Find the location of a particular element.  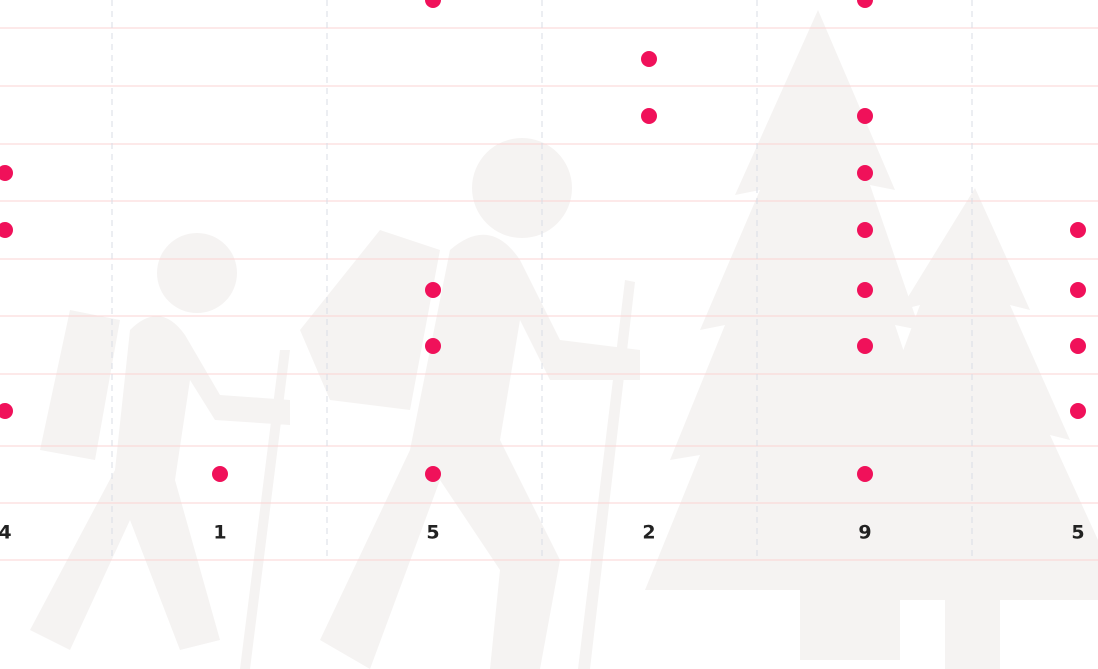

count-label: 4 is located at coordinates (6, 533).